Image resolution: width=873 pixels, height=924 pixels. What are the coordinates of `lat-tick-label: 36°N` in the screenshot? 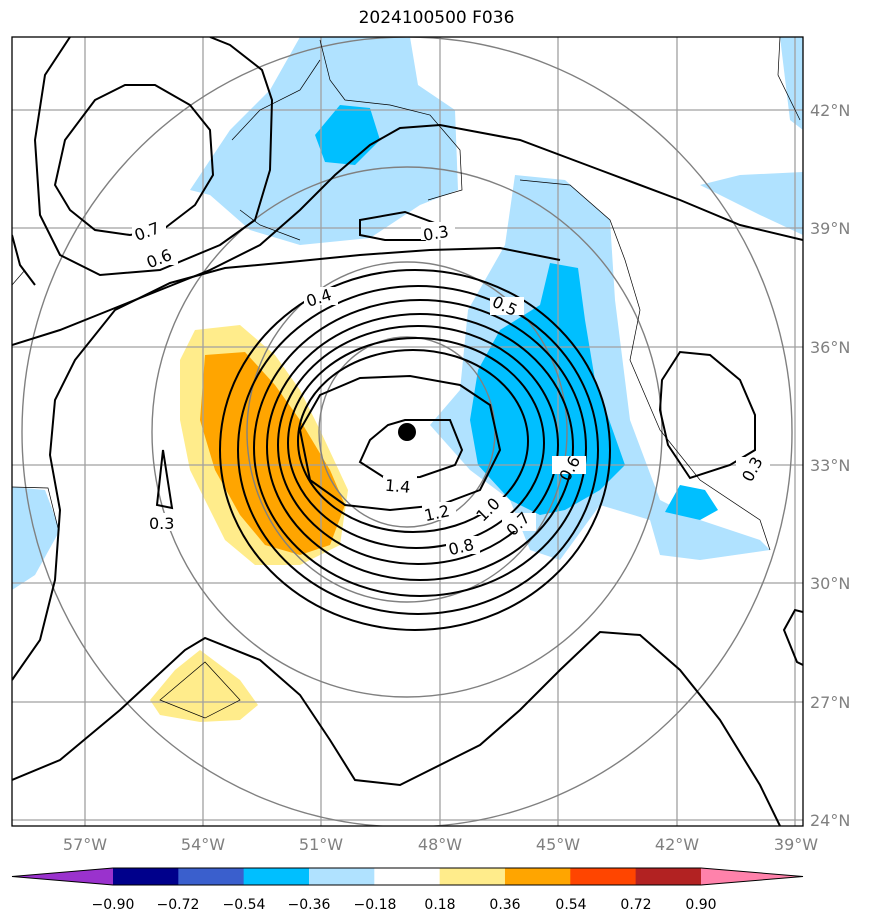 It's located at (830, 347).